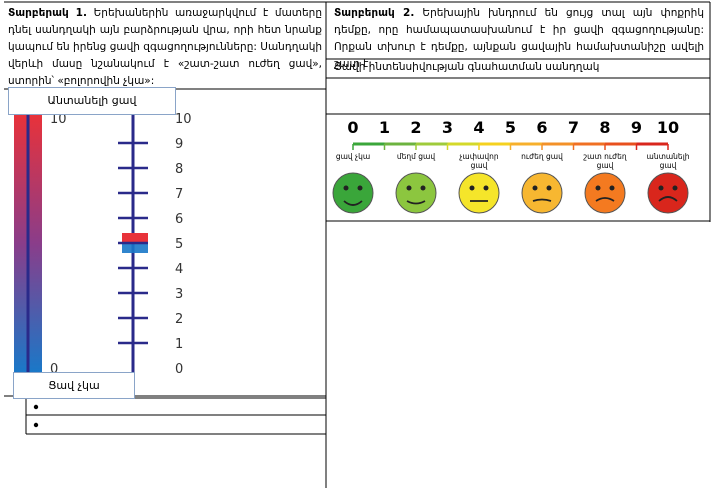  What do you see at coordinates (183, 119) in the screenshot?
I see `ruler-tick-label: 10` at bounding box center [183, 119].